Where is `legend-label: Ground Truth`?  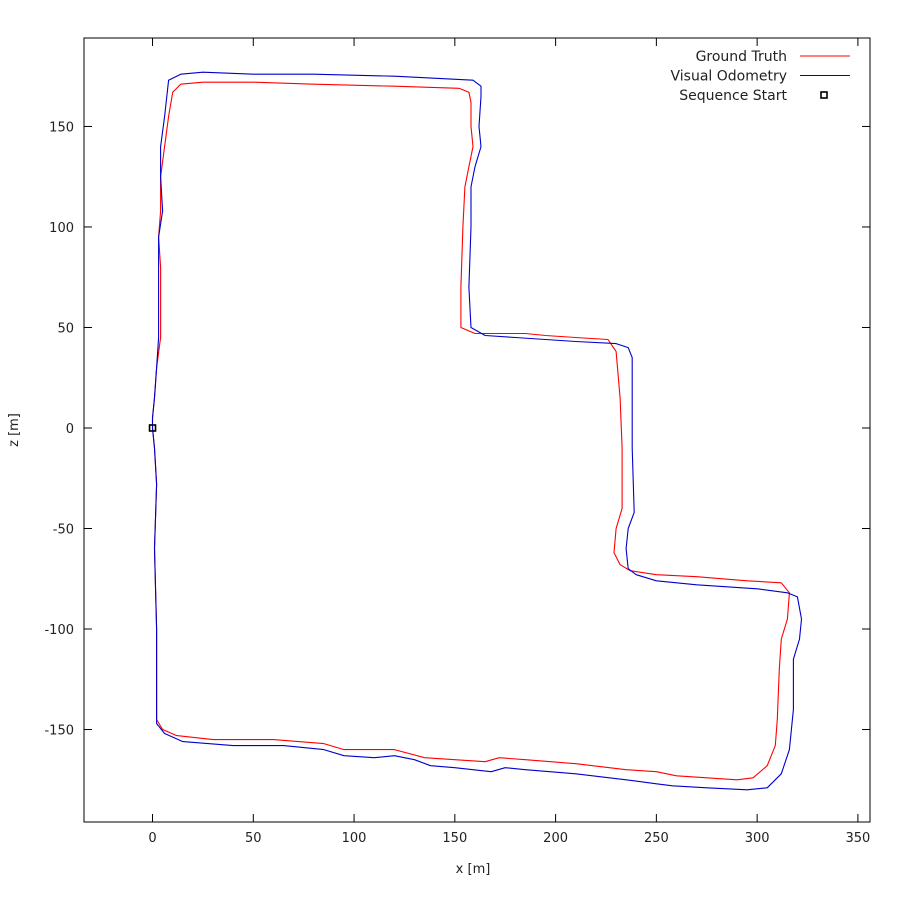 legend-label: Ground Truth is located at coordinates (741, 57).